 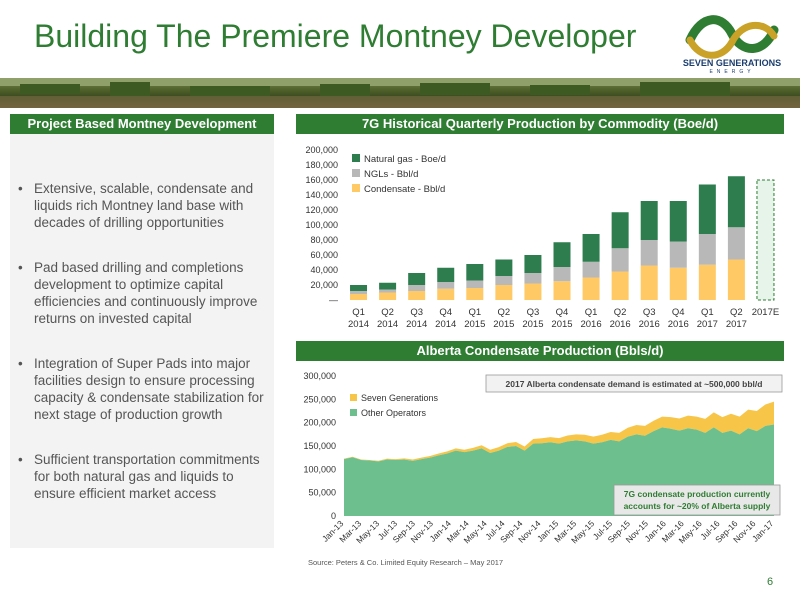 I want to click on y-tick-label: 150,000, so click(x=319, y=446).